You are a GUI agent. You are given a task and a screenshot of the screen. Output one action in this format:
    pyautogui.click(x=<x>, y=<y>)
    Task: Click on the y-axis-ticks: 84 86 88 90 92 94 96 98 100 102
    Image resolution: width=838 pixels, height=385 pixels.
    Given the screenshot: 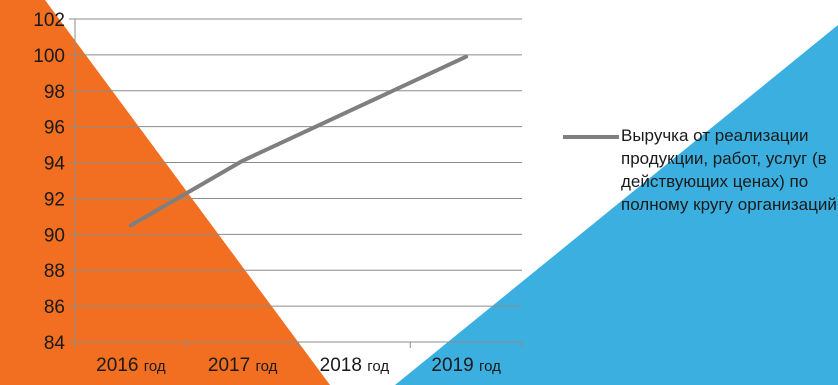 What is the action you would take?
    pyautogui.click(x=49, y=182)
    